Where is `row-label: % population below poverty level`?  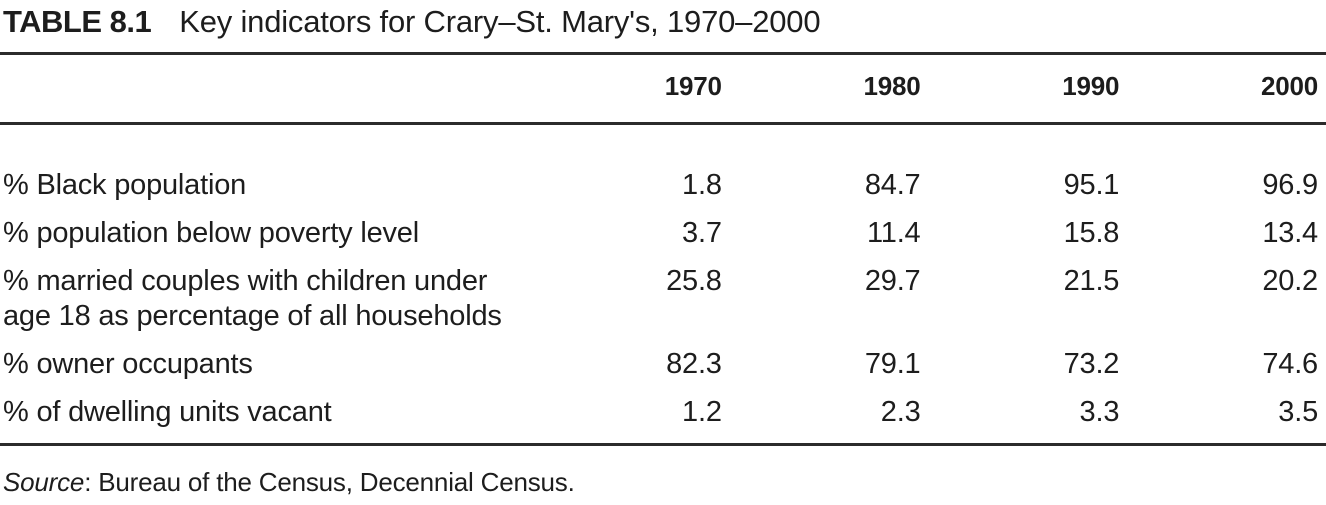
row-label: % population below poverty level is located at coordinates (211, 233).